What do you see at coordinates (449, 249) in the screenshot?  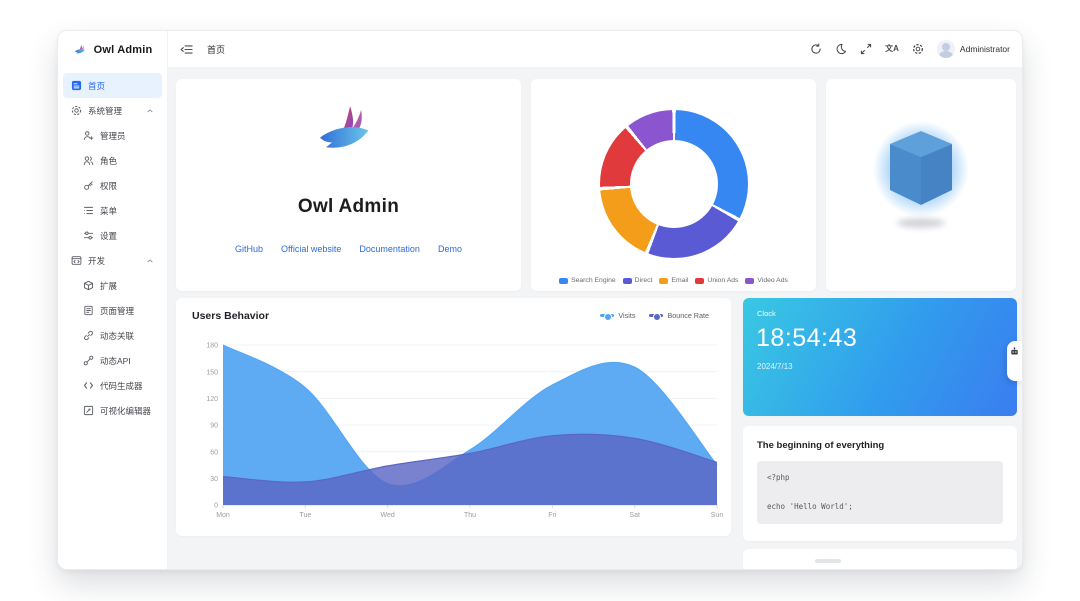 I see `link-demo: Demo` at bounding box center [449, 249].